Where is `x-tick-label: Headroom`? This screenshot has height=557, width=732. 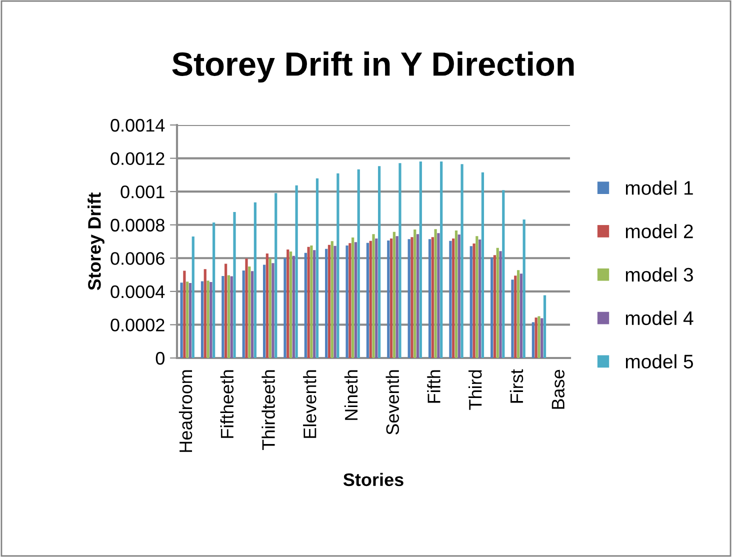 x-tick-label: Headroom is located at coordinates (185, 411).